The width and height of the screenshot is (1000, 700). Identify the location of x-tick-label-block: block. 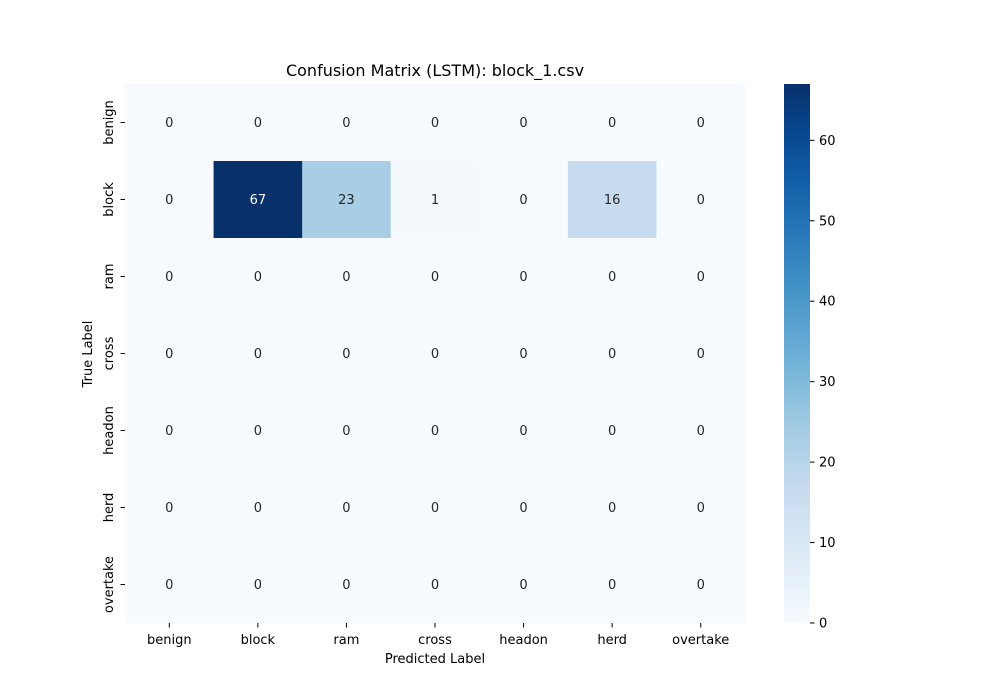
(258, 640).